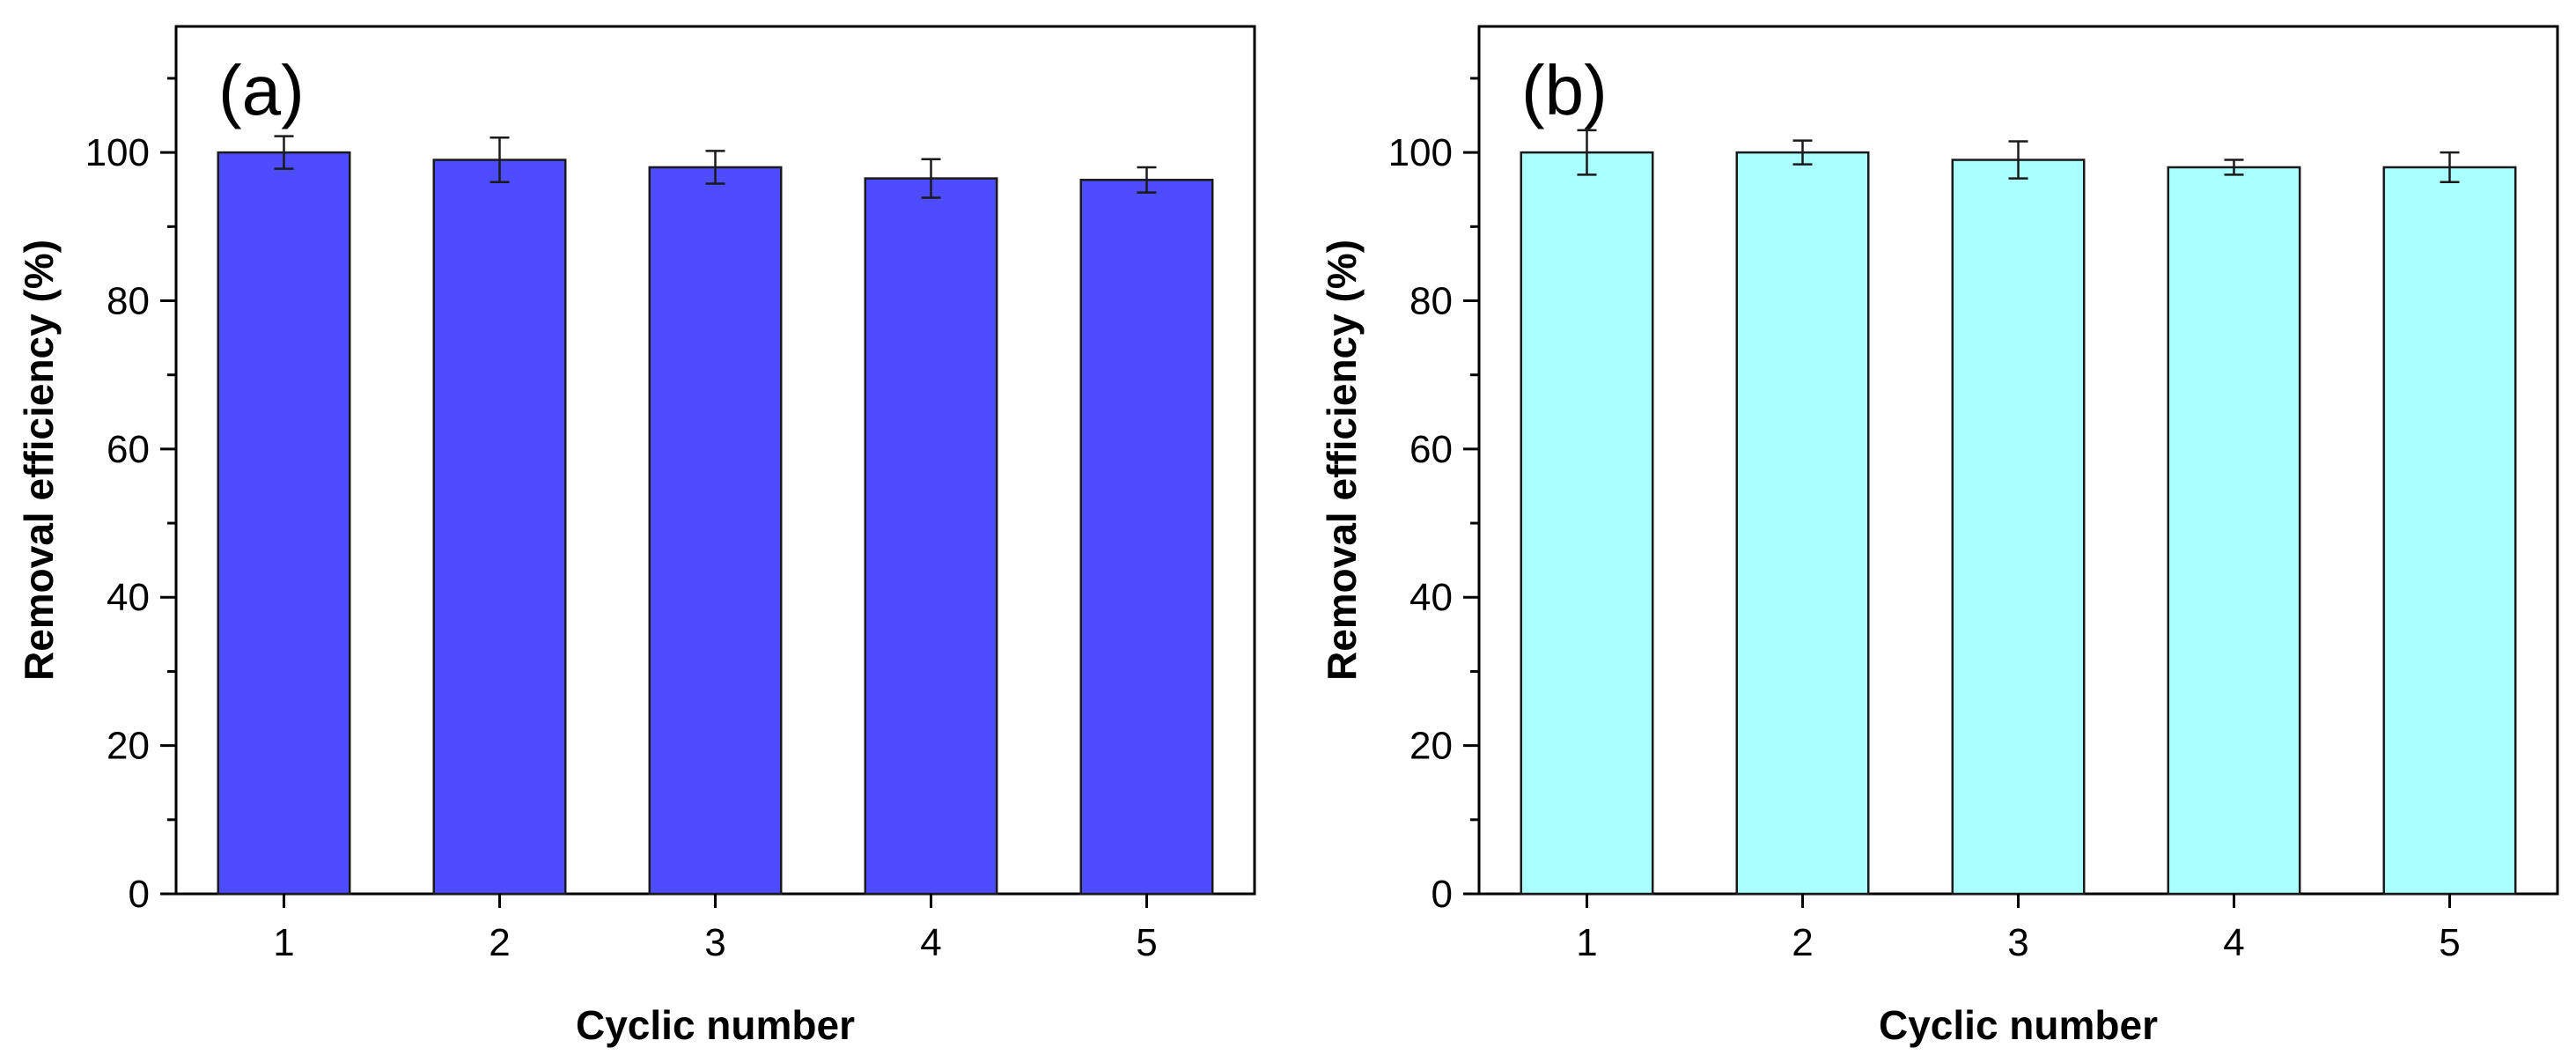 This screenshot has height=1055, width=2576. I want to click on error-bars-a, so click(715, 167).